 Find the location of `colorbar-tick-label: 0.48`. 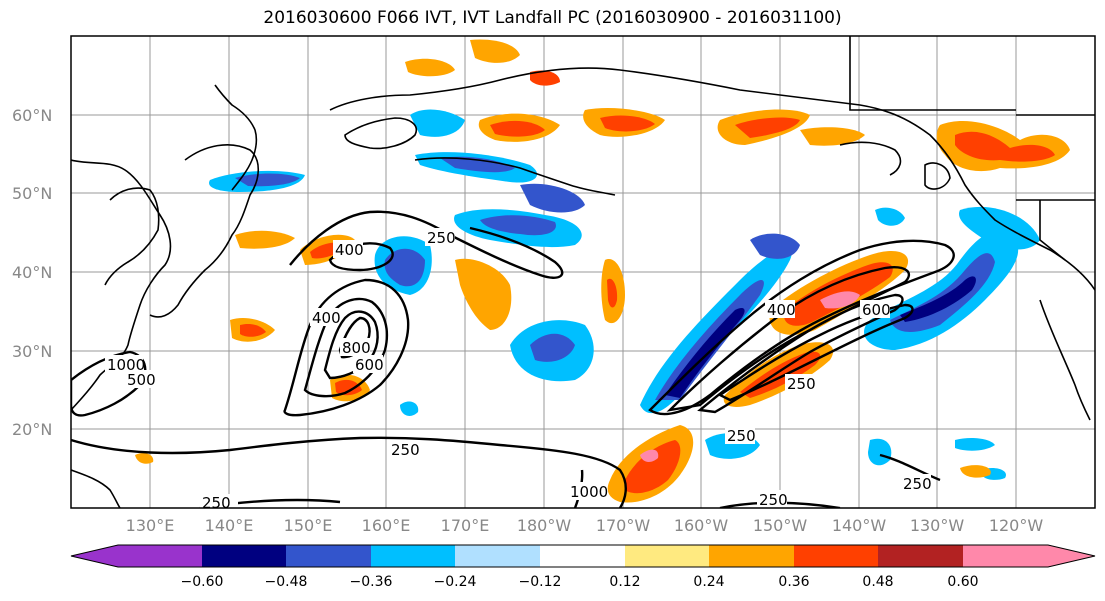

colorbar-tick-label: 0.48 is located at coordinates (877, 582).